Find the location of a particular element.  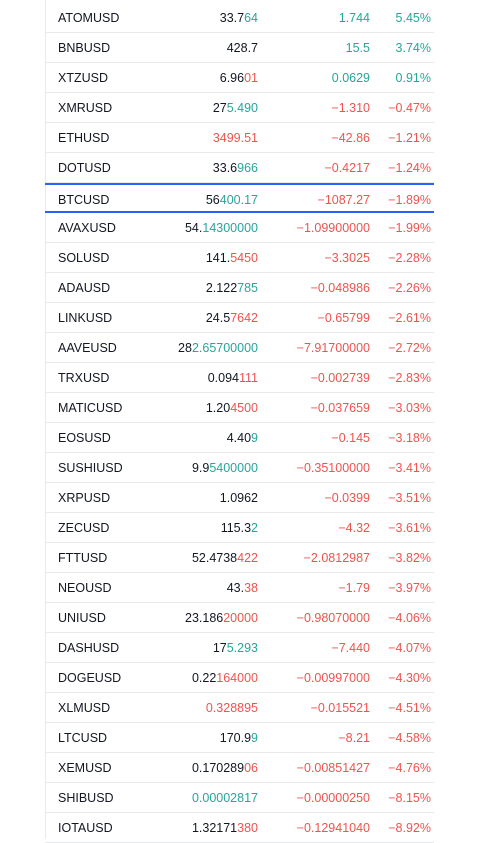

symbol-name: DOGEUSD is located at coordinates (90, 678).